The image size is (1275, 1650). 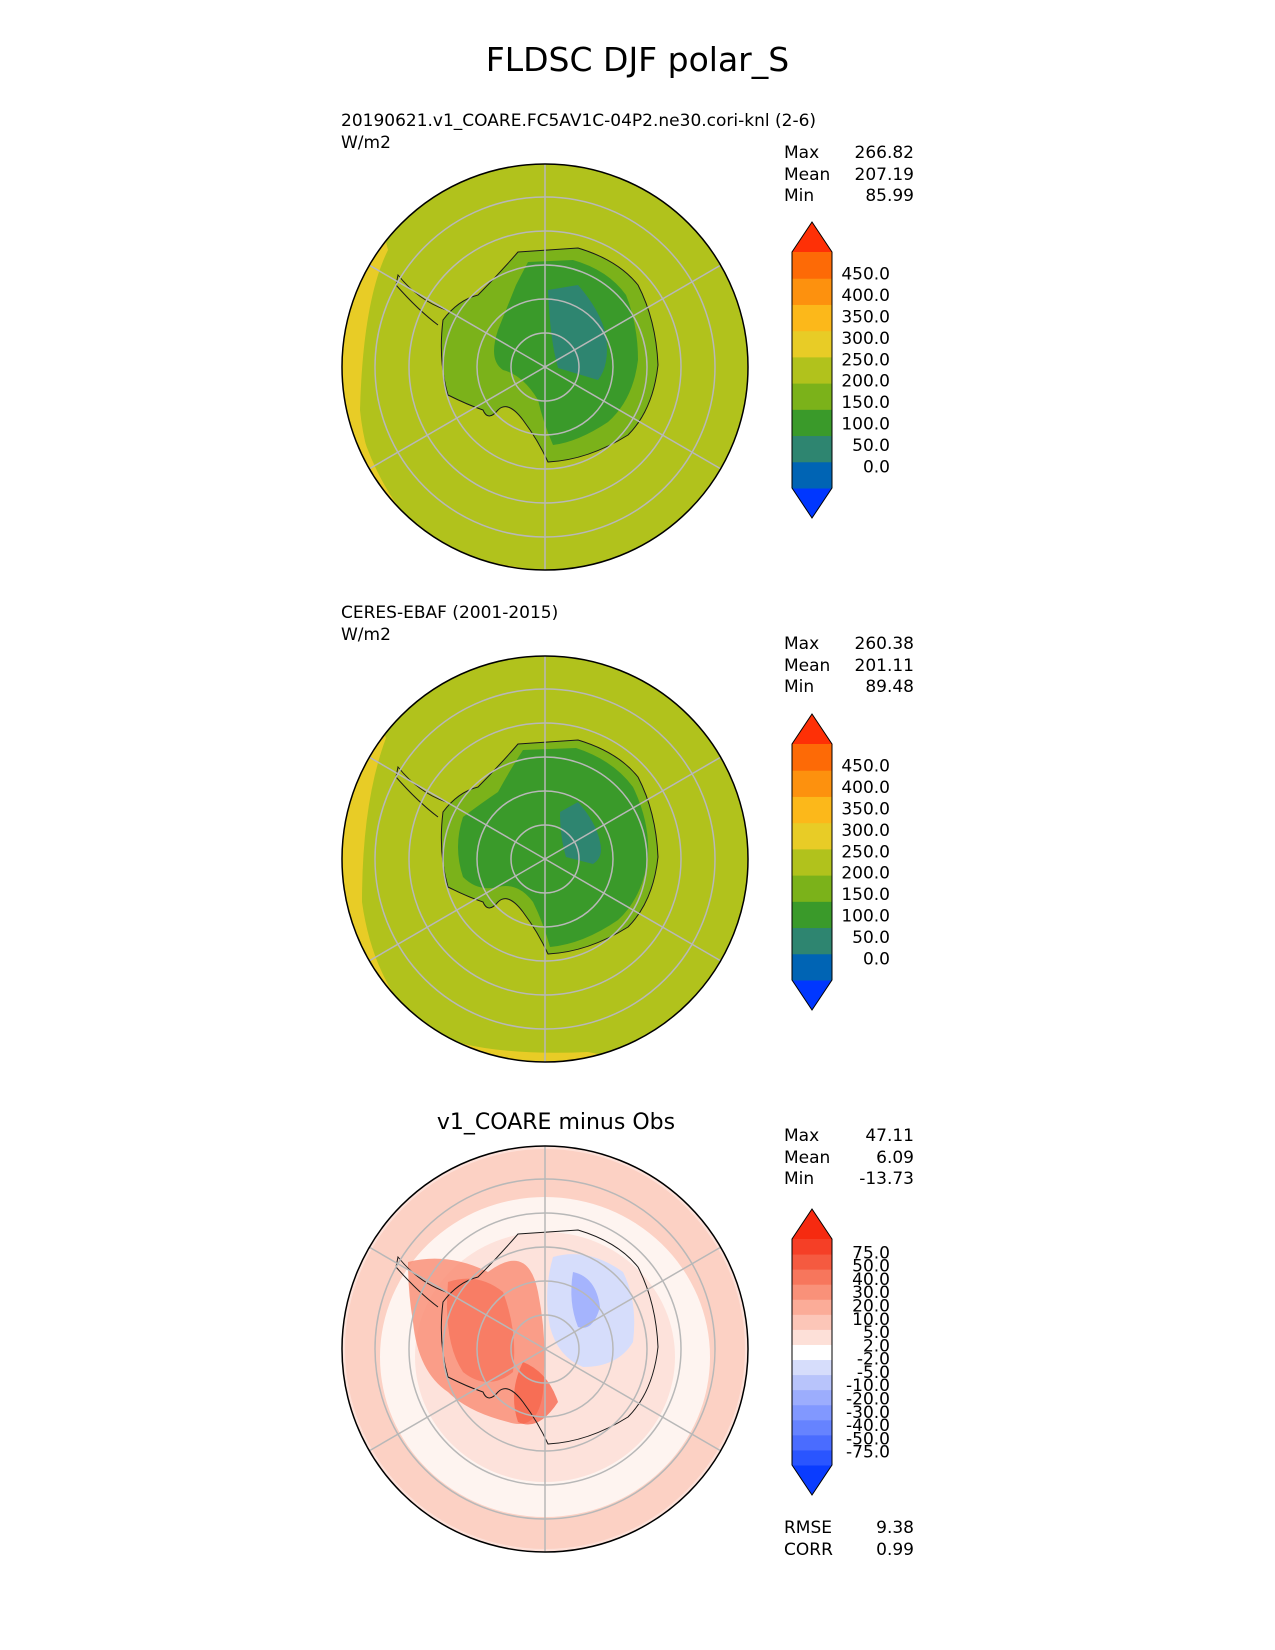 What do you see at coordinates (895, 1528) in the screenshot?
I see `stat-value: 9.38` at bounding box center [895, 1528].